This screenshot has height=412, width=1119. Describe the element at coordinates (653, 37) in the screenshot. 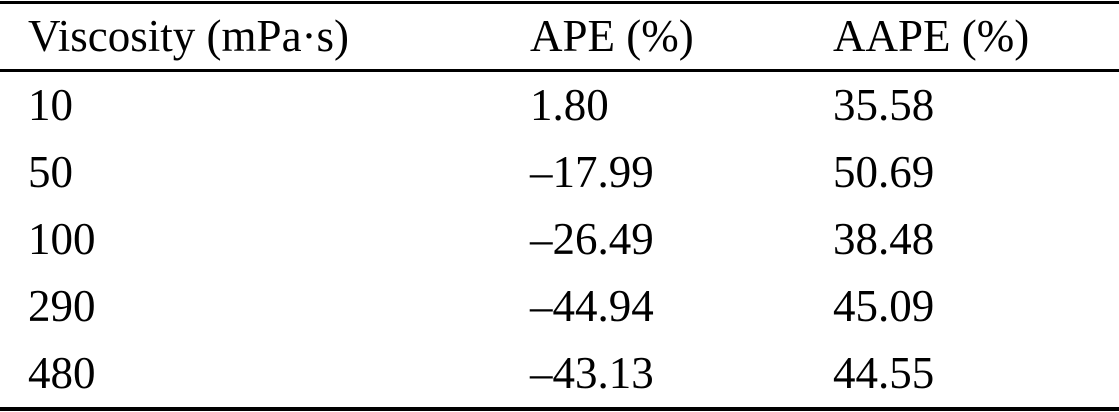

I see `column-header-ape: APE (%)` at that location.